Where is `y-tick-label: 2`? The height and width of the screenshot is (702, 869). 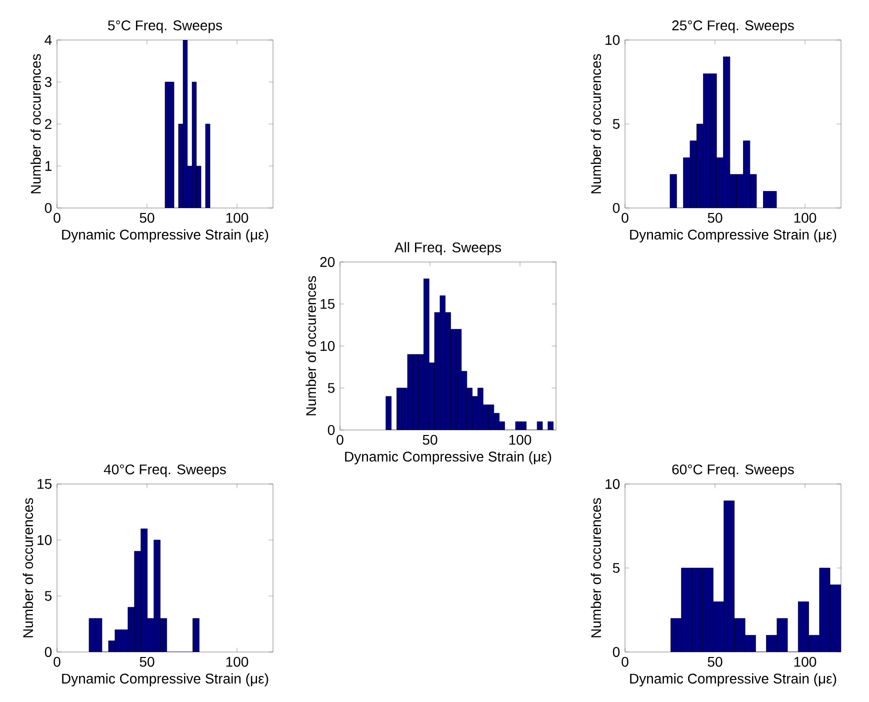 y-tick-label: 2 is located at coordinates (48, 124).